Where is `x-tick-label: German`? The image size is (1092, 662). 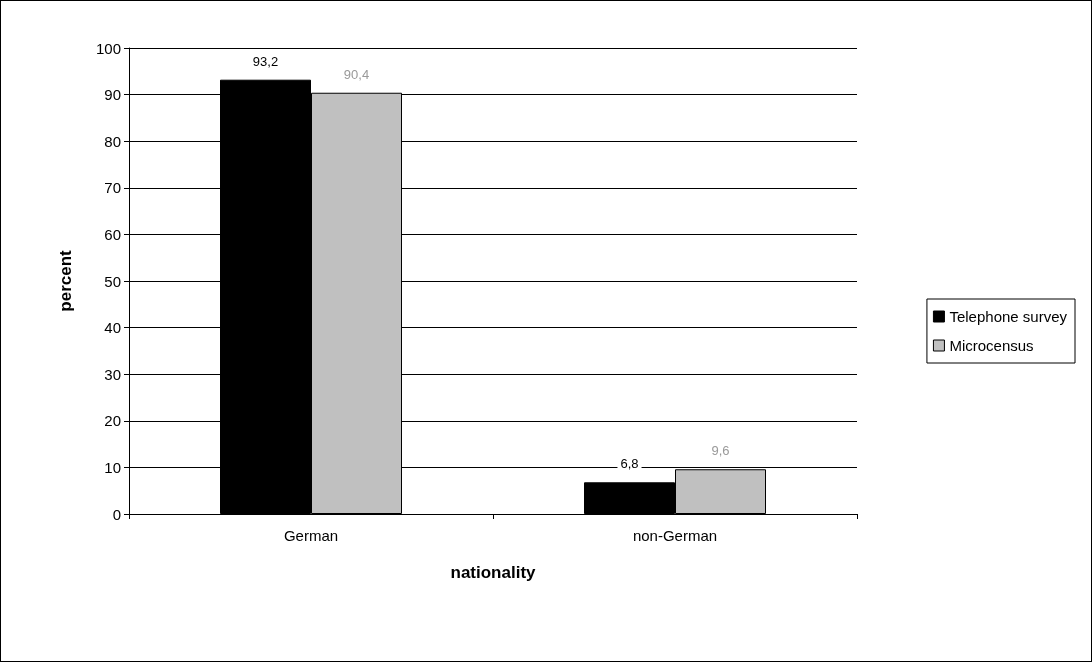
x-tick-label: German is located at coordinates (311, 535).